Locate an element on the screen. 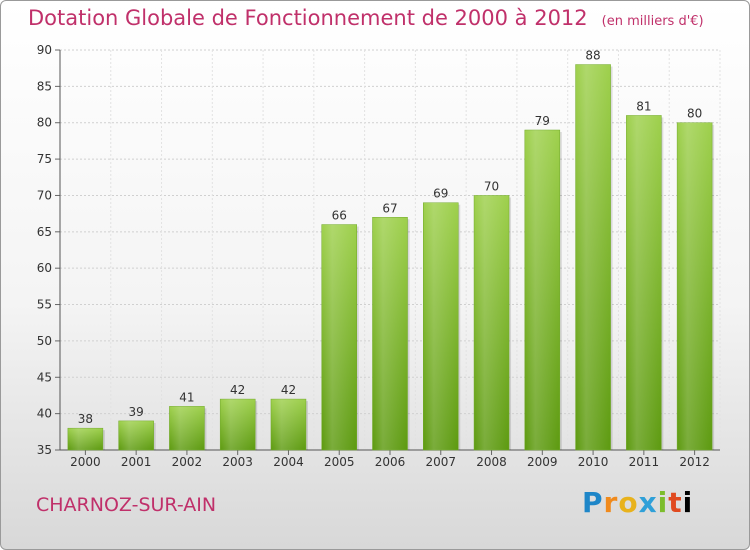 This screenshot has width=750, height=550. y-tick-label: 75 is located at coordinates (44, 159).